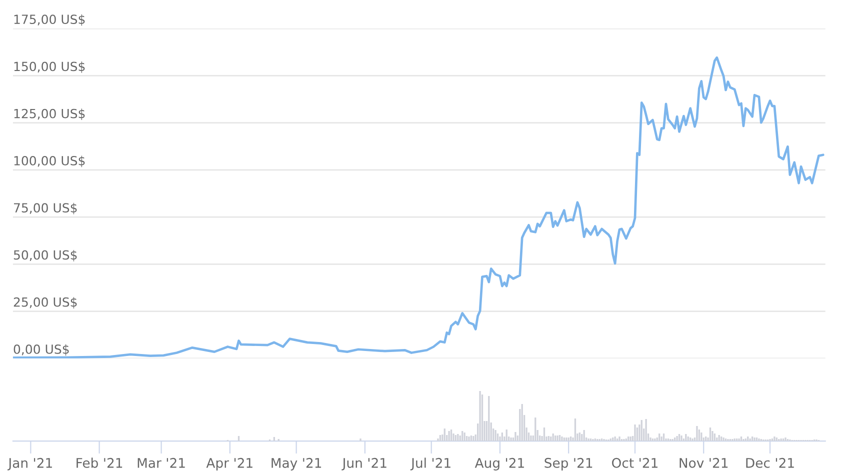 The height and width of the screenshot is (476, 848). What do you see at coordinates (45, 256) in the screenshot?
I see `y-tick-label: 50,00 US$` at bounding box center [45, 256].